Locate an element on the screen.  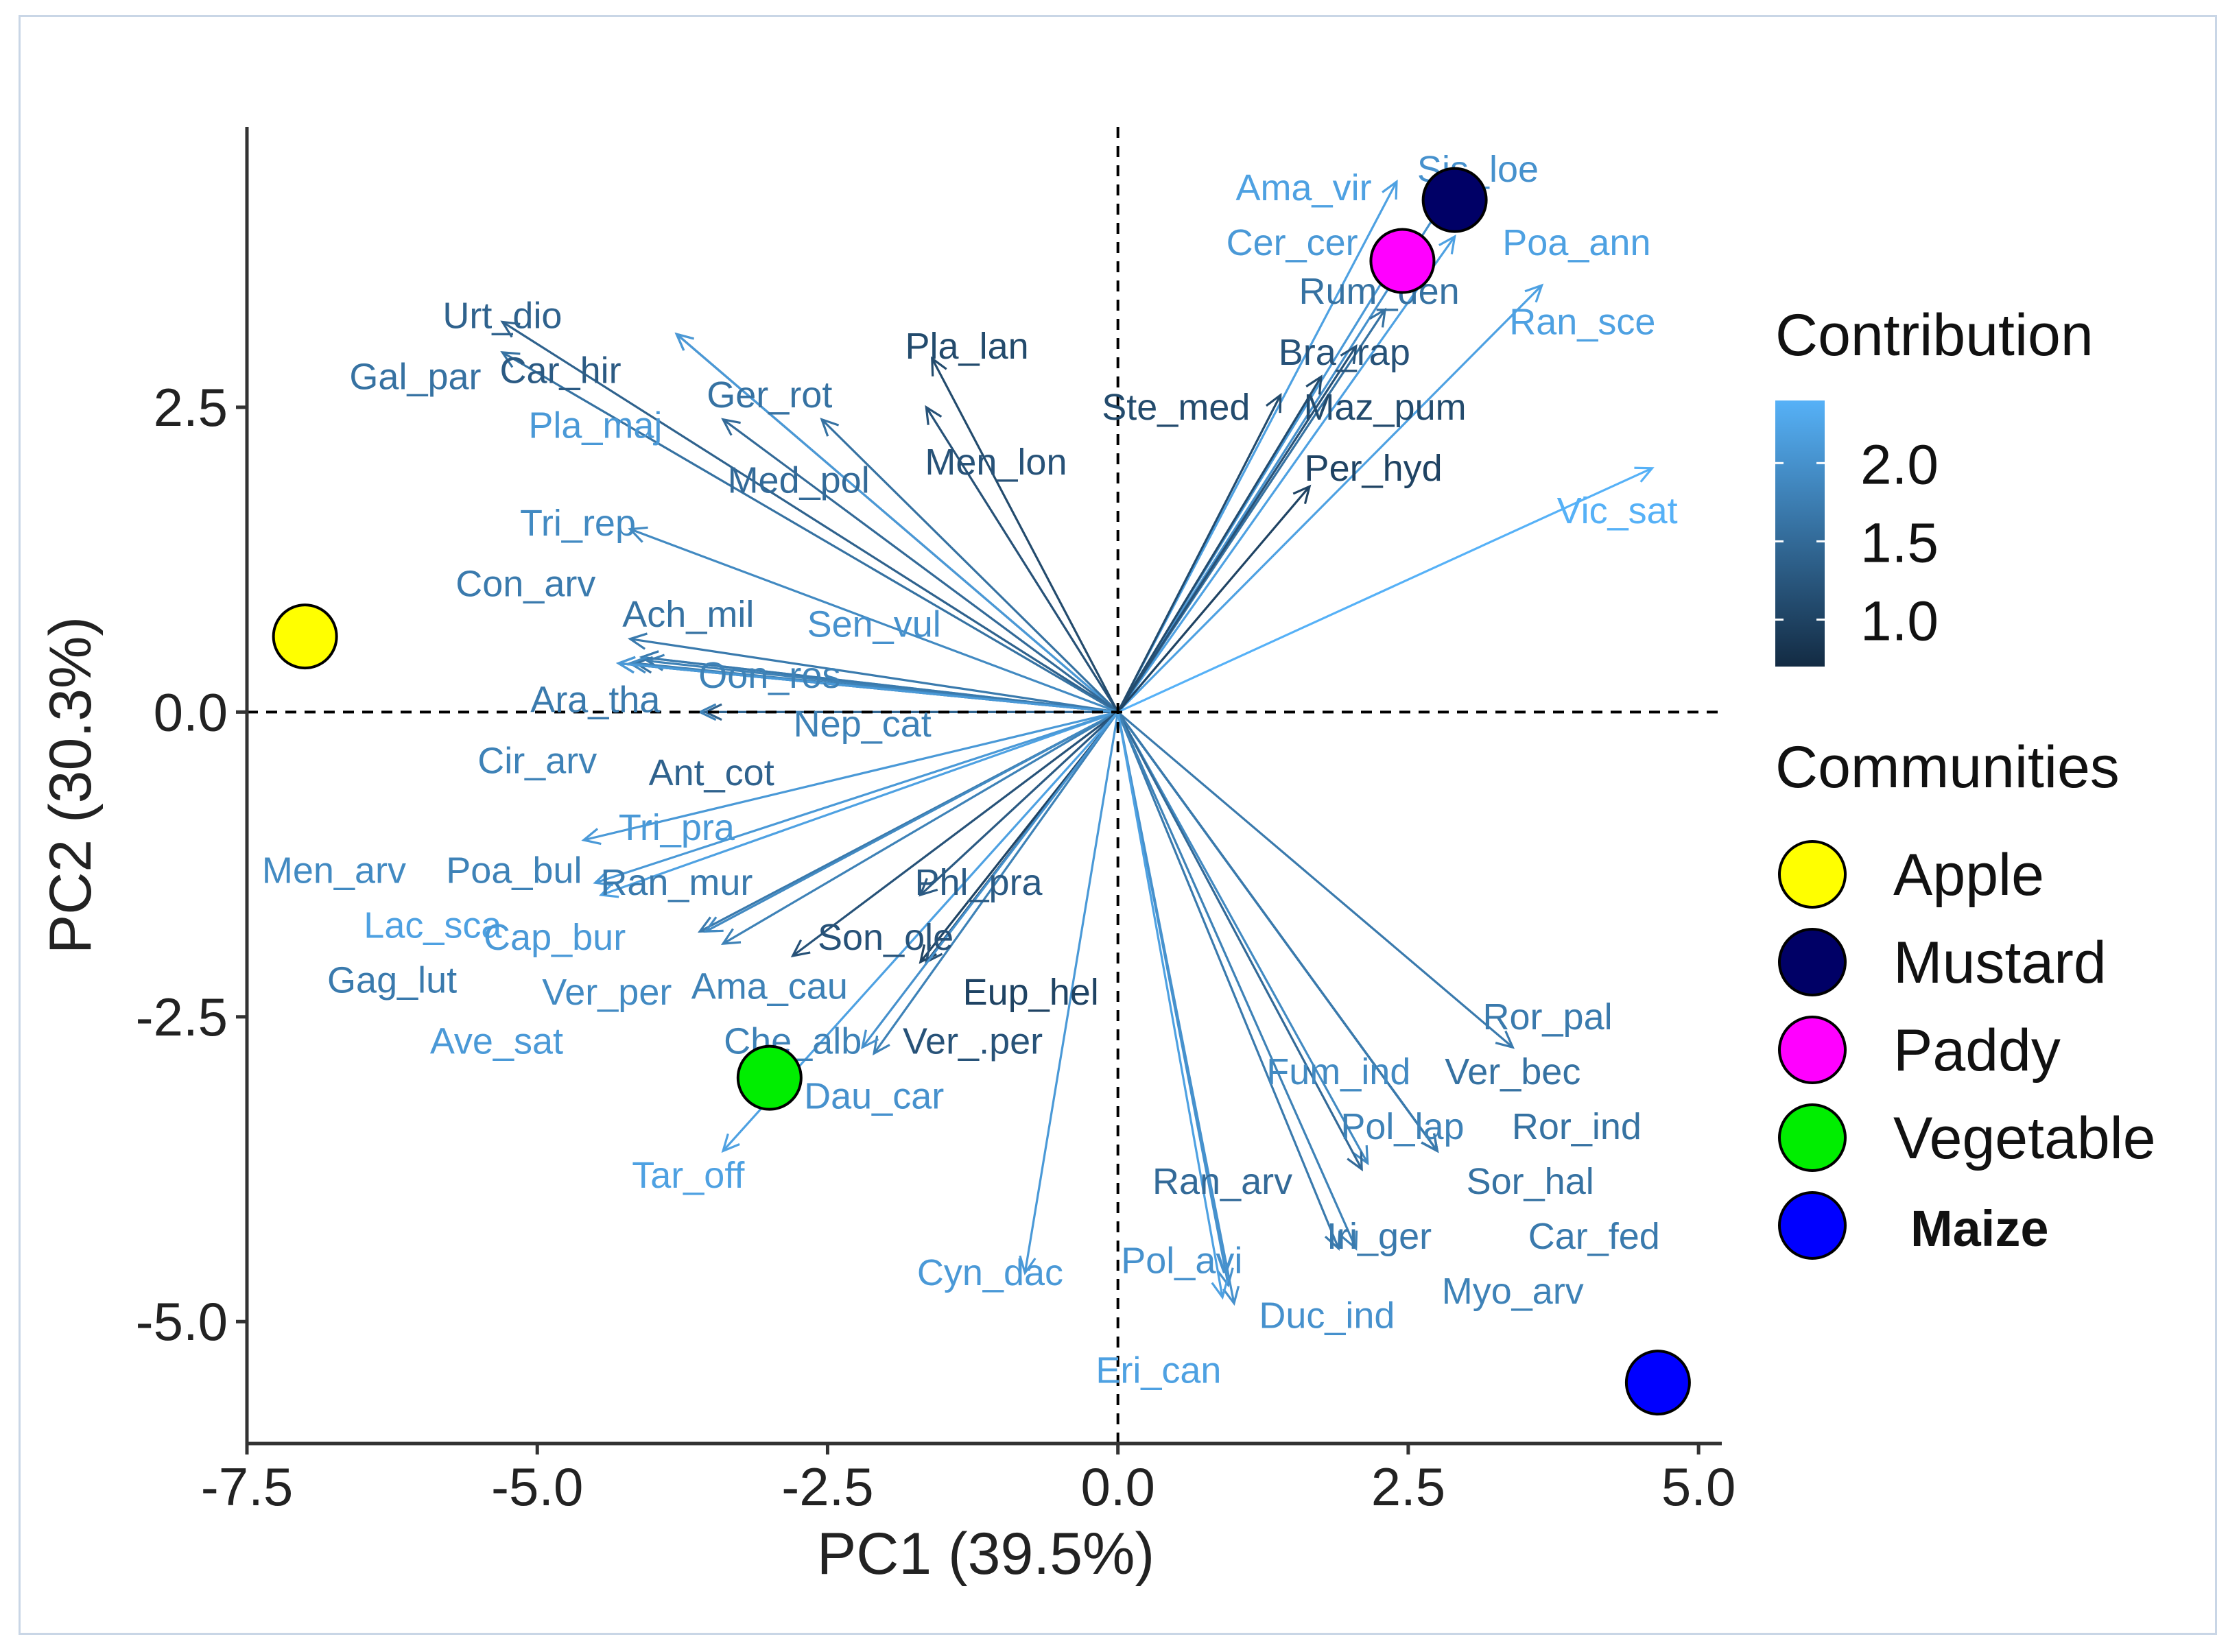
vector-Dau_car is located at coordinates (990, 880).